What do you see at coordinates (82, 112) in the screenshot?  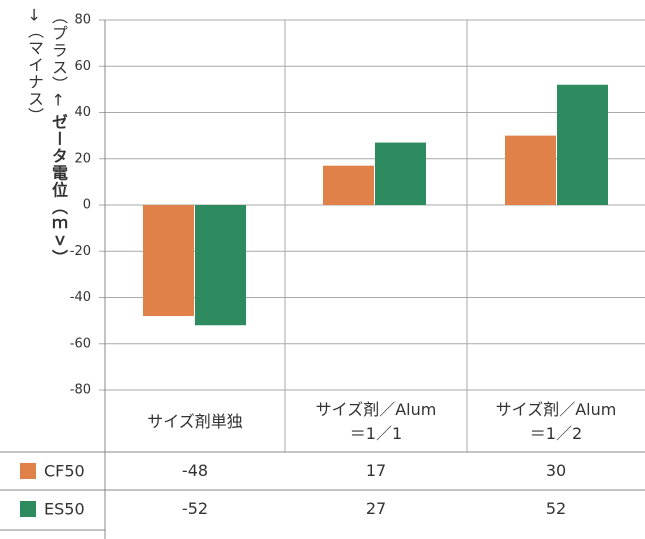 I see `y-tick-label: 40` at bounding box center [82, 112].